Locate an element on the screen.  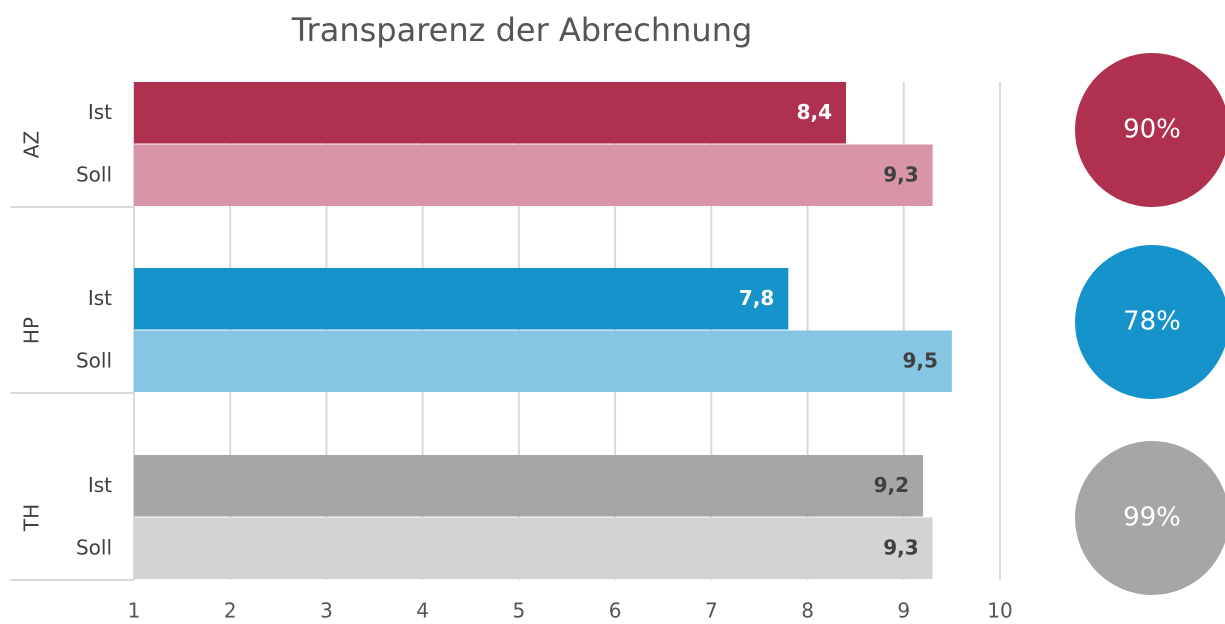
x-tick-label: 10 is located at coordinates (999, 611).